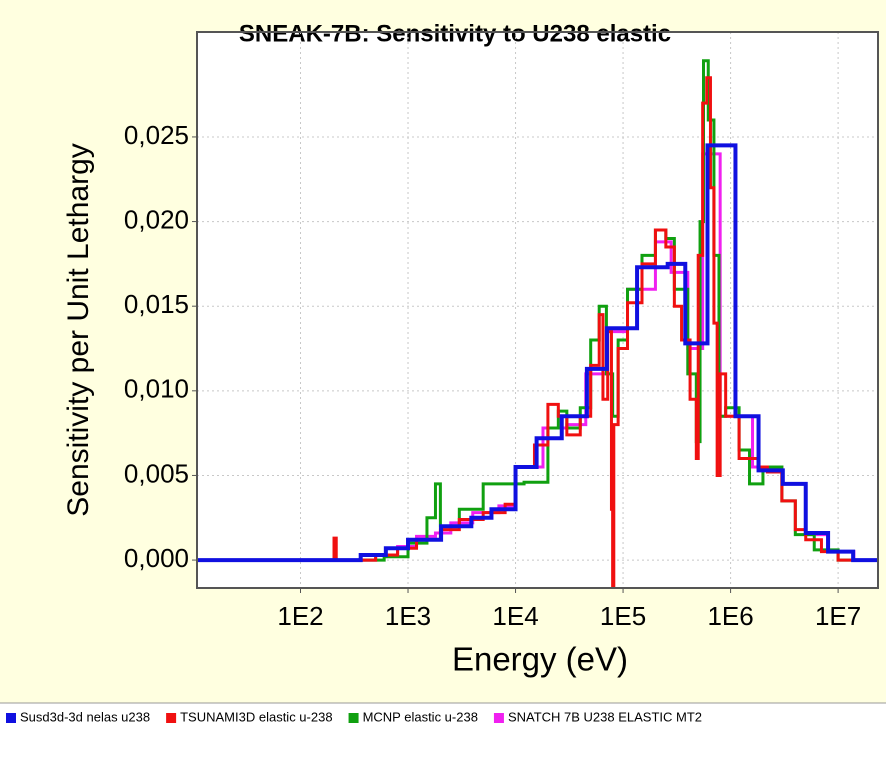  I want to click on legend-label: SNATCH 7B U238 ELASTIC MT2, so click(605, 716).